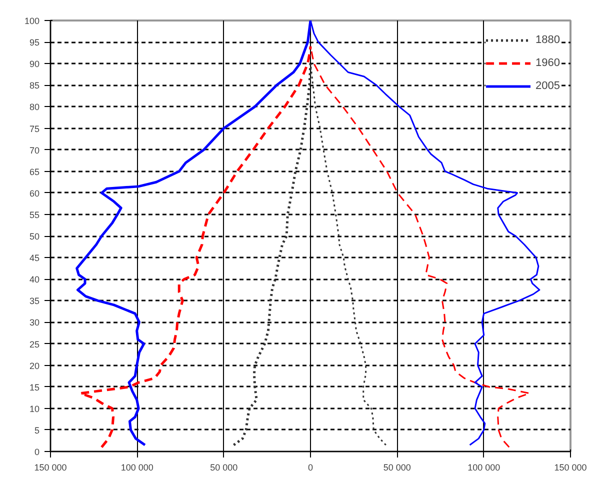 The height and width of the screenshot is (479, 604). What do you see at coordinates (37, 430) in the screenshot?
I see `y-tick-label: 5` at bounding box center [37, 430].